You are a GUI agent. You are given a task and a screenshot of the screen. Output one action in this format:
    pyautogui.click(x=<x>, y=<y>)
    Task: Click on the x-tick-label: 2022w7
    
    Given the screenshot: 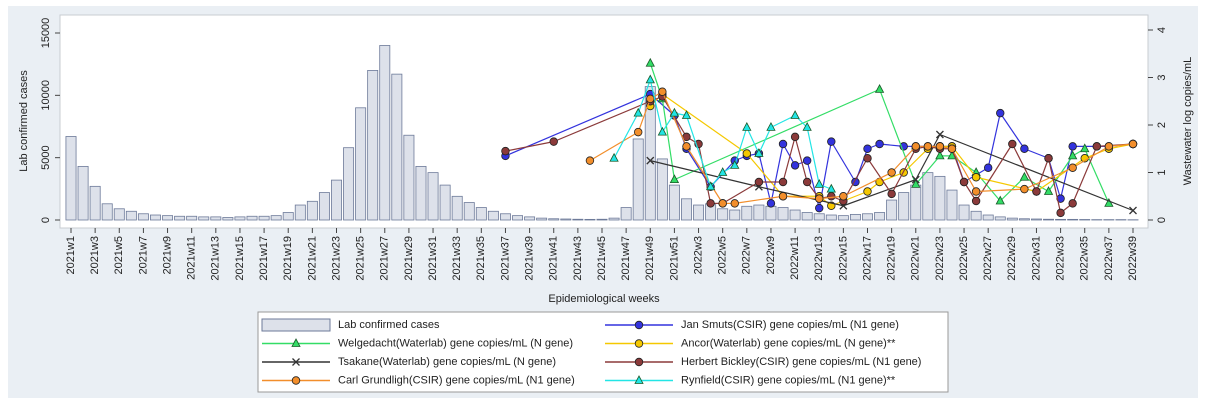 What is the action you would take?
    pyautogui.click(x=747, y=255)
    